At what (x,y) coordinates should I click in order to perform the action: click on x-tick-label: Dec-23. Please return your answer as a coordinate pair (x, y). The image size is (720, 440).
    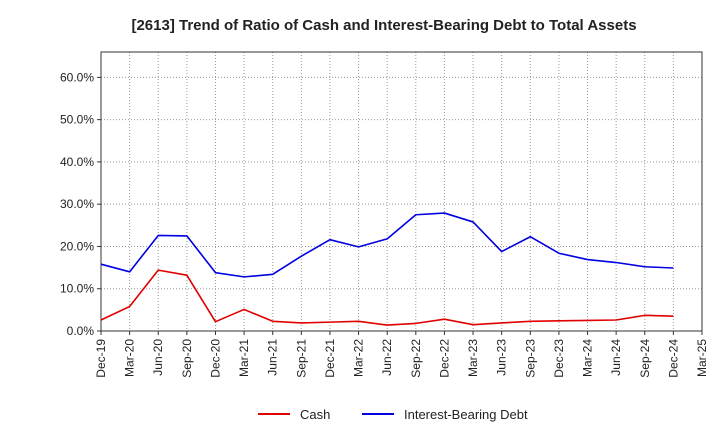
    Looking at the image, I should click on (559, 358).